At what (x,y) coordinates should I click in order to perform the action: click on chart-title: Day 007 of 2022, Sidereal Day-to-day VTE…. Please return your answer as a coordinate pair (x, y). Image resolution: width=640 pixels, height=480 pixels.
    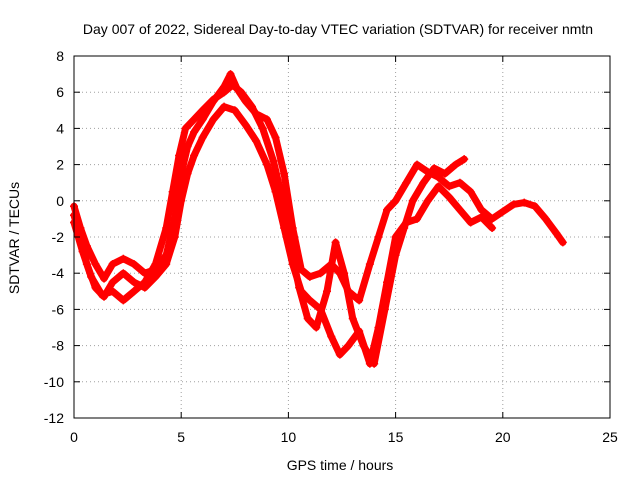
    Looking at the image, I should click on (338, 29).